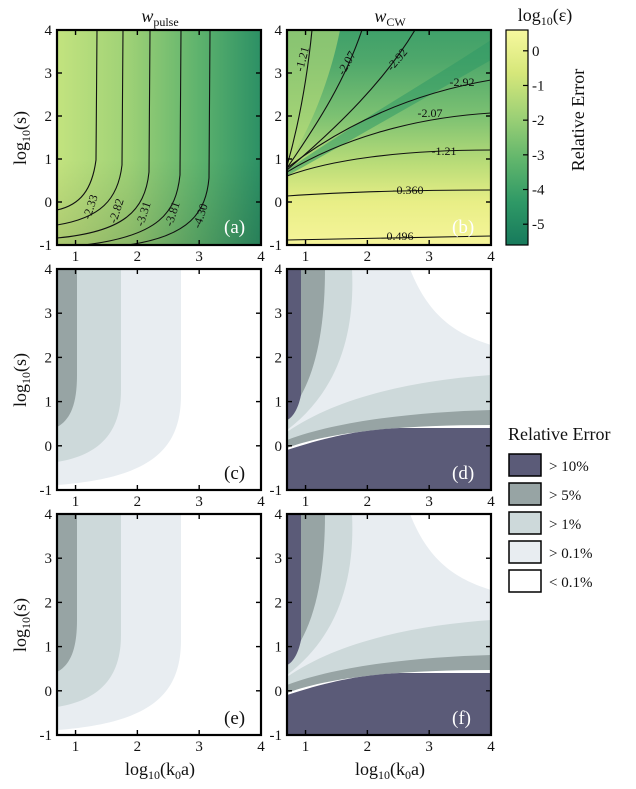  I want to click on panel-label-c: (c), so click(234, 473).